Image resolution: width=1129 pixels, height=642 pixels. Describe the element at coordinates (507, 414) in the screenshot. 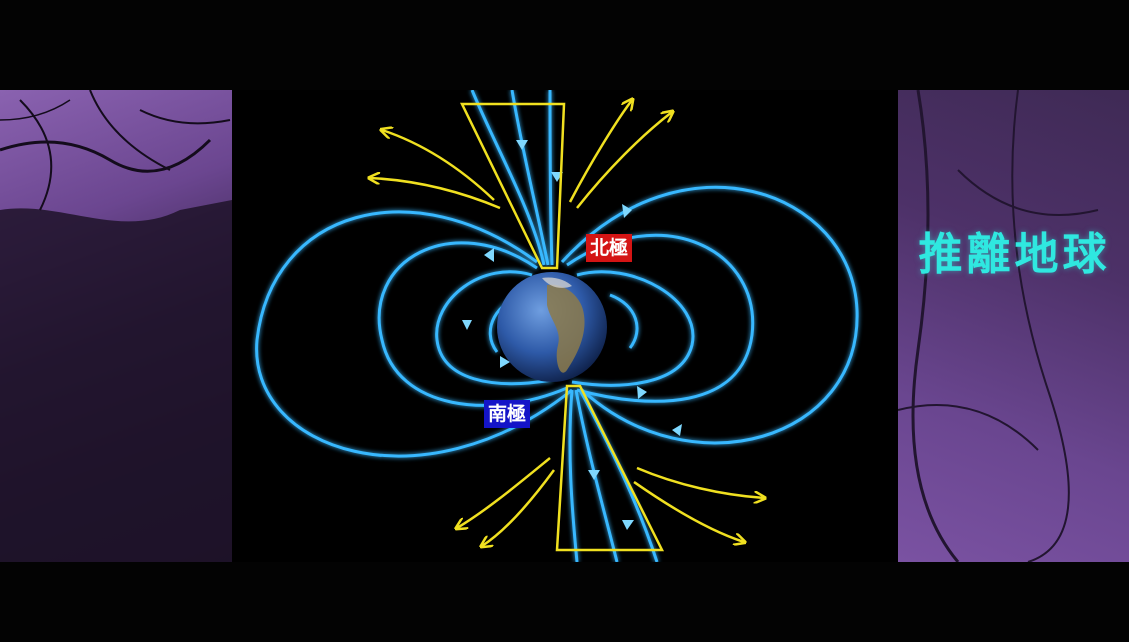

I see `south-pole-label: 南極` at that location.